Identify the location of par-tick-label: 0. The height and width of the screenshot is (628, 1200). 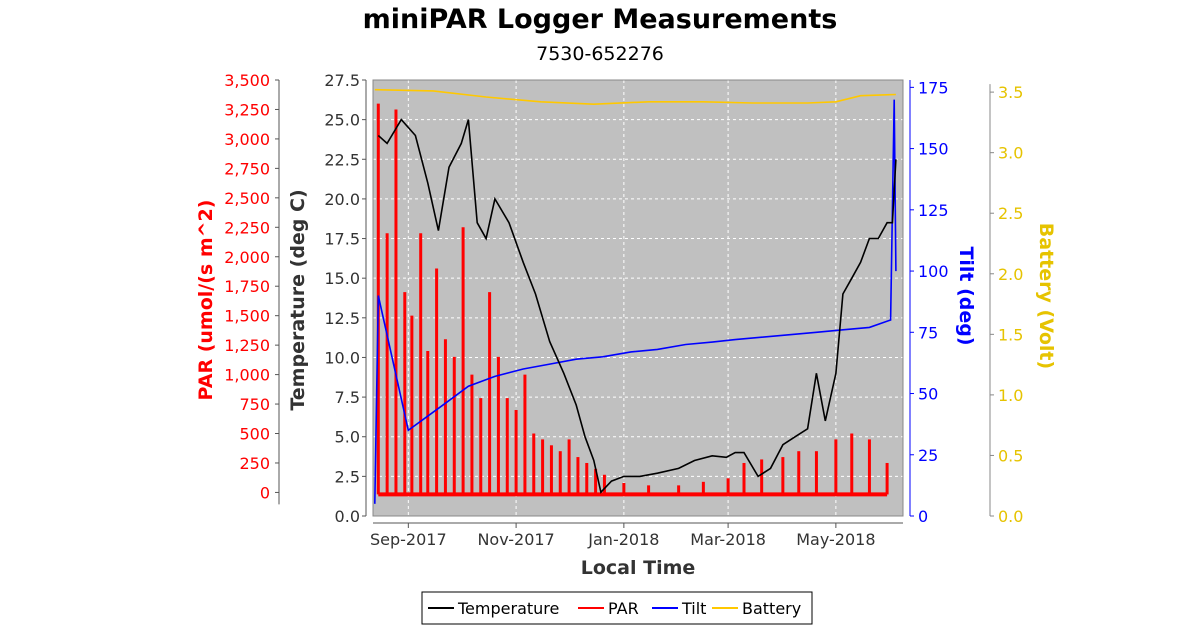
(265, 492).